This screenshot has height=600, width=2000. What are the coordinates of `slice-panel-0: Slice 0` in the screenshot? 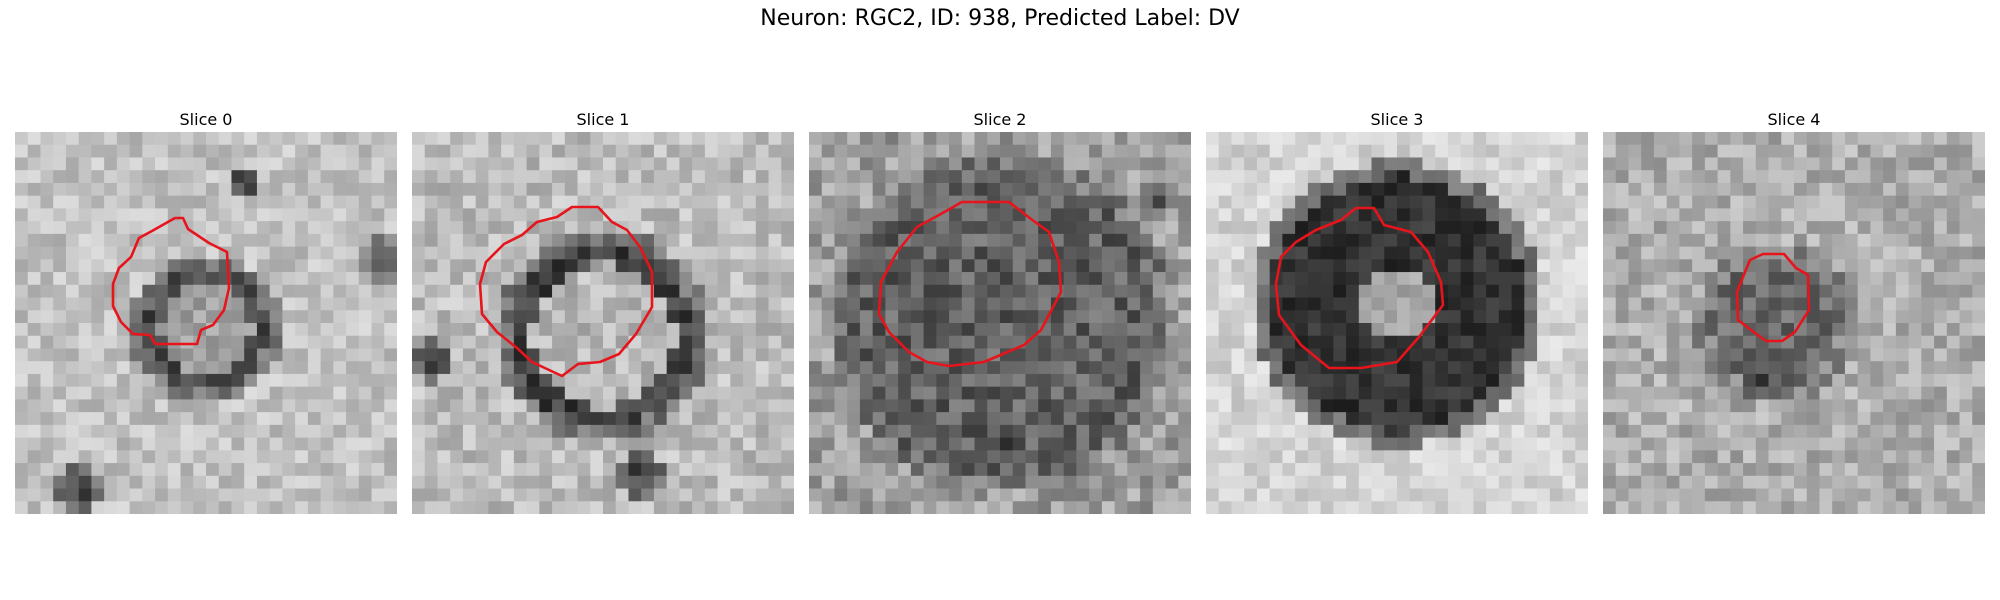 It's located at (206, 311).